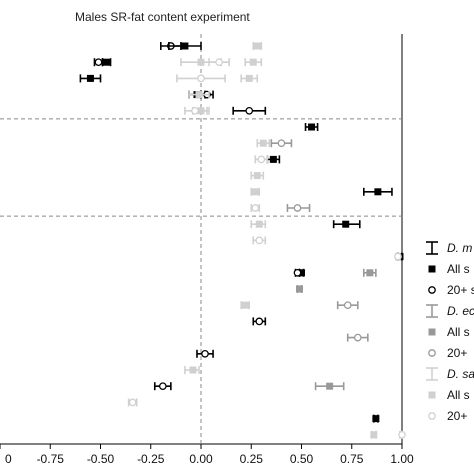 This screenshot has height=474, width=474. I want to click on legend-group: D. m All s 20+ s, so click(450, 269).